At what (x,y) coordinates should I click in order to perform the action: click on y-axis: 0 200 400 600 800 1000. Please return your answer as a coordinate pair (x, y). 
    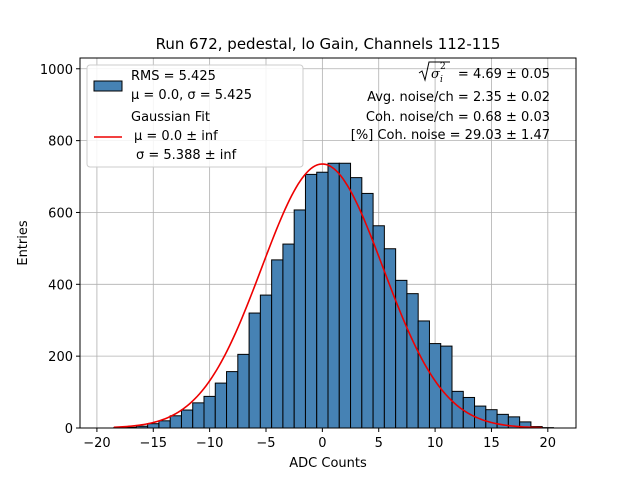
    Looking at the image, I should click on (60, 250).